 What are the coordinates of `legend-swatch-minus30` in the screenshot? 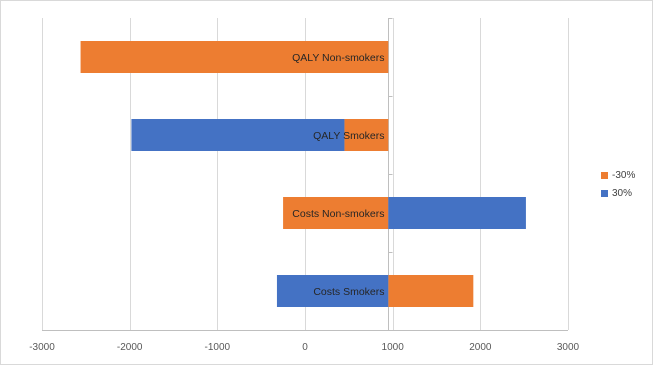 It's located at (604, 175).